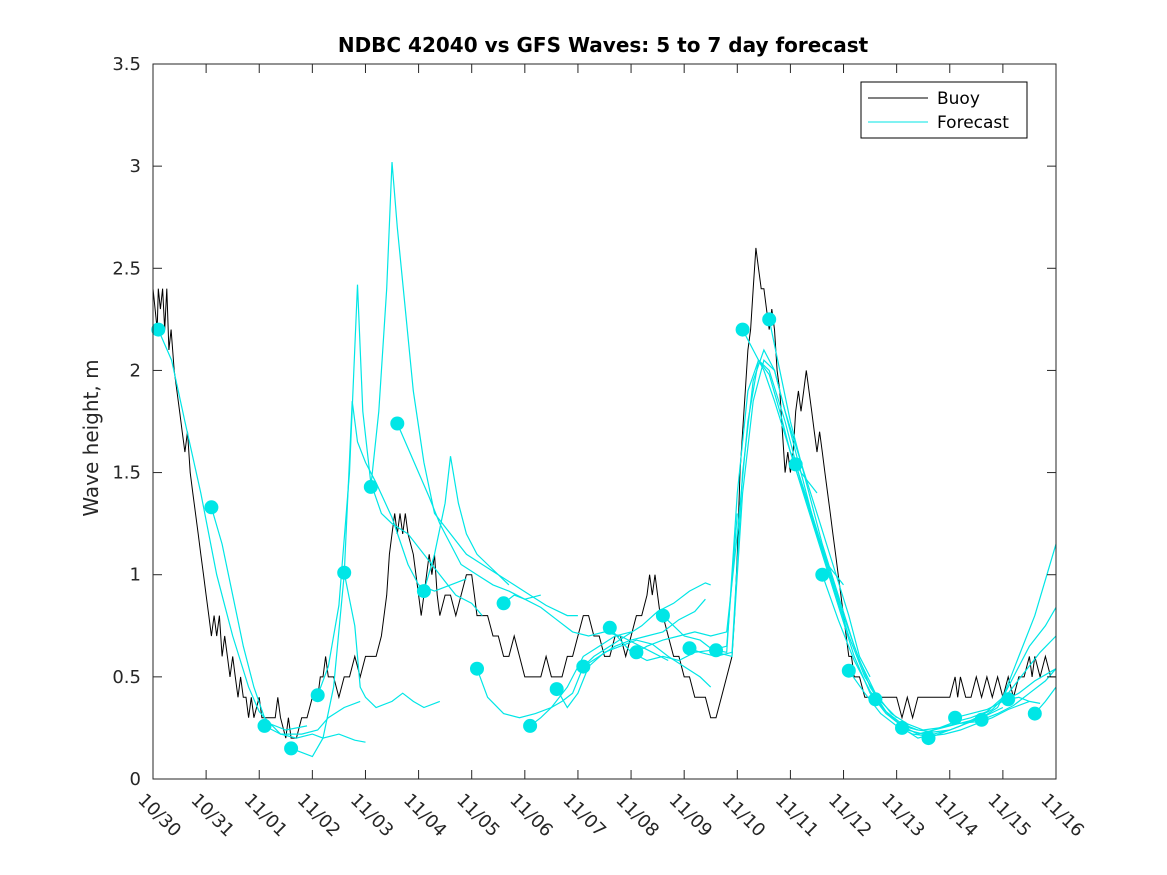 The width and height of the screenshot is (1167, 875). I want to click on x-tick-label: 11/06, so click(531, 816).